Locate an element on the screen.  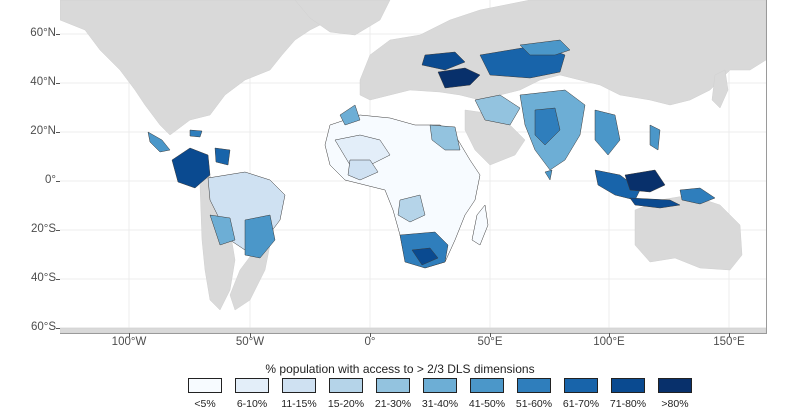
morocco-region is located at coordinates (350, 115).